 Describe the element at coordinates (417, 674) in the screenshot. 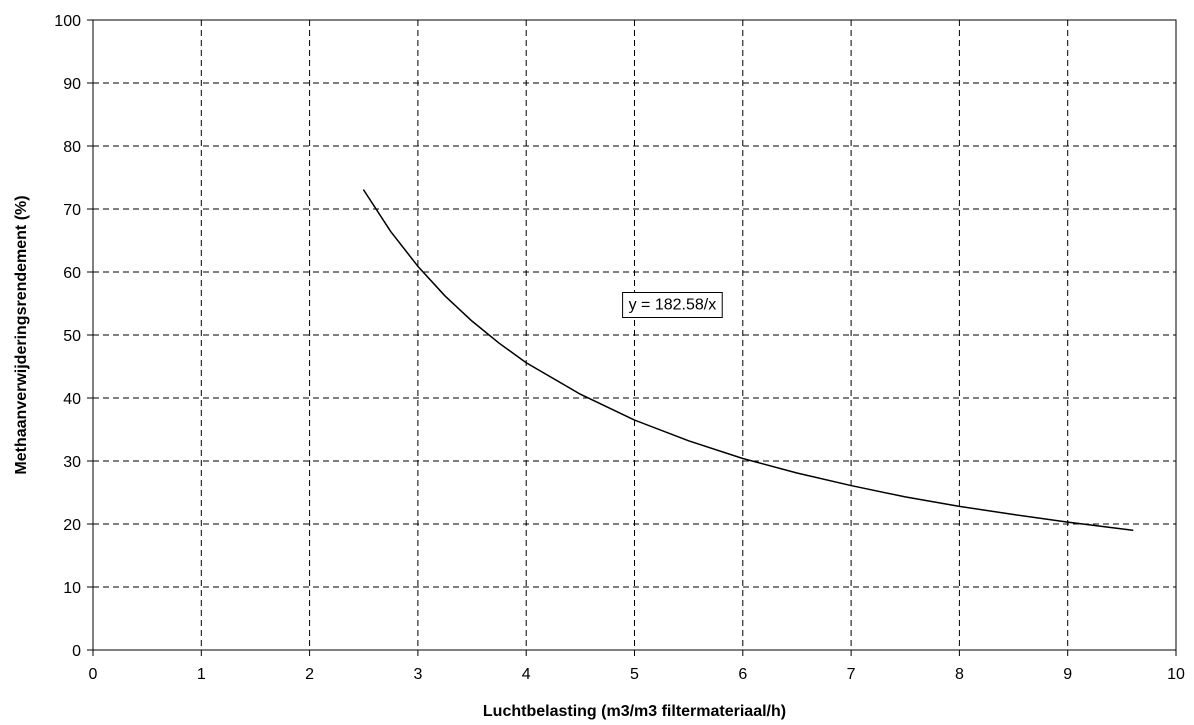

I see `x-tick-label: 3` at that location.